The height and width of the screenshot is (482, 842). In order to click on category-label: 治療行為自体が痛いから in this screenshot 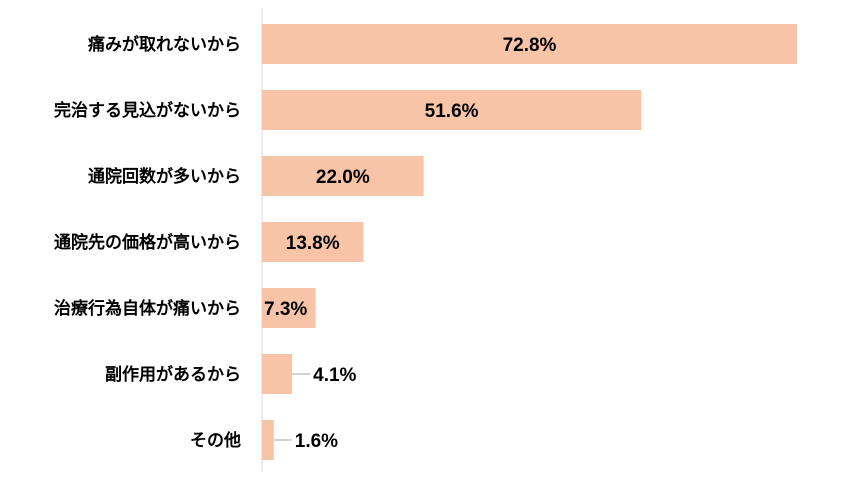, I will do `click(147, 308)`.